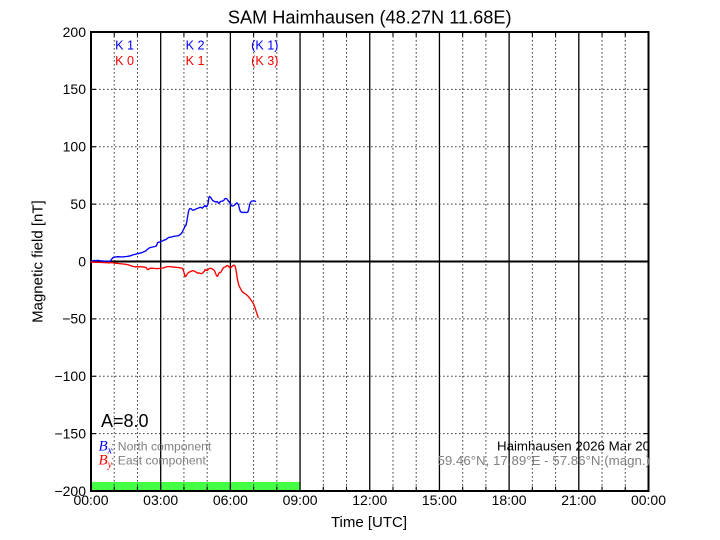  I want to click on svg-text: Time [UTC], so click(369, 522).